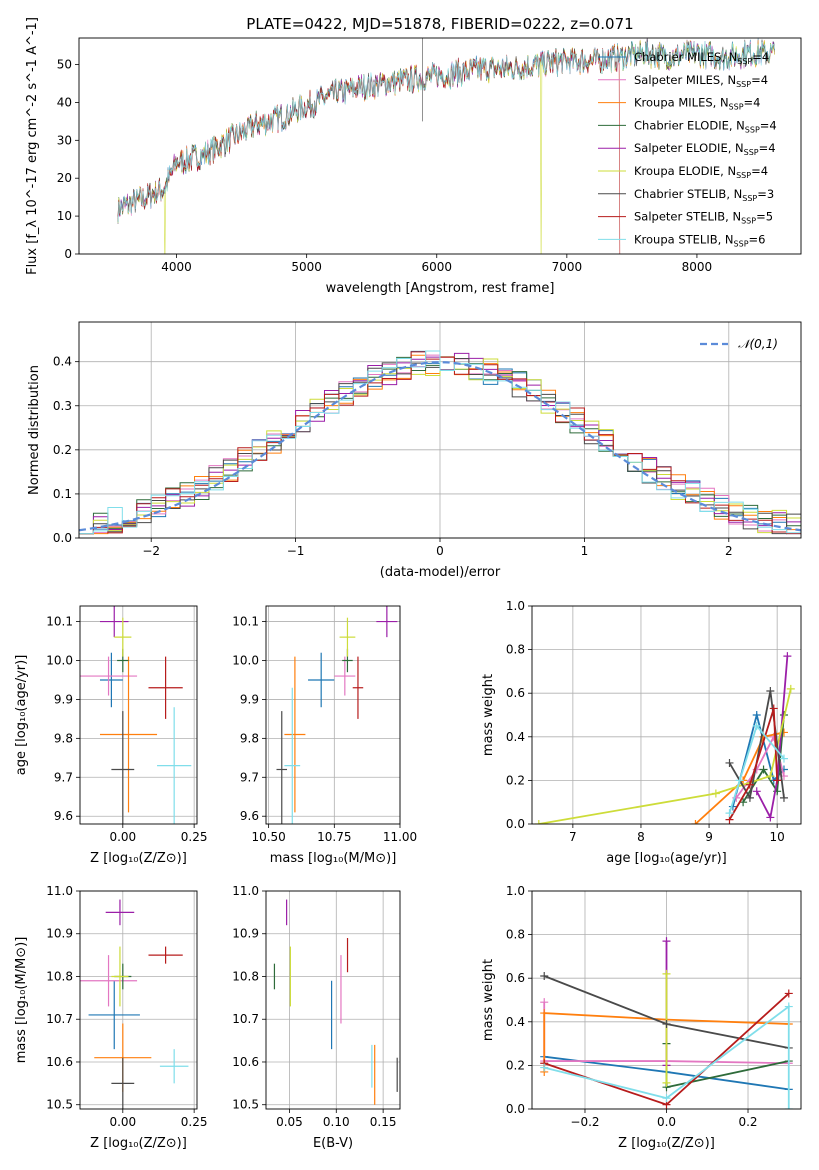  I want to click on y-tick-label: 0.8, so click(515, 650).